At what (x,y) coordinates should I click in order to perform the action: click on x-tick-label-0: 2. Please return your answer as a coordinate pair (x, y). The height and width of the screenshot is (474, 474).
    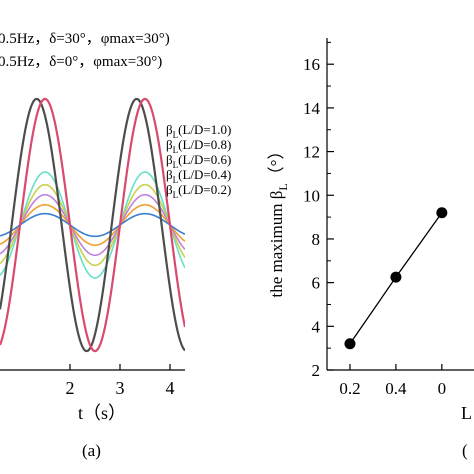
    Looking at the image, I should click on (70, 388).